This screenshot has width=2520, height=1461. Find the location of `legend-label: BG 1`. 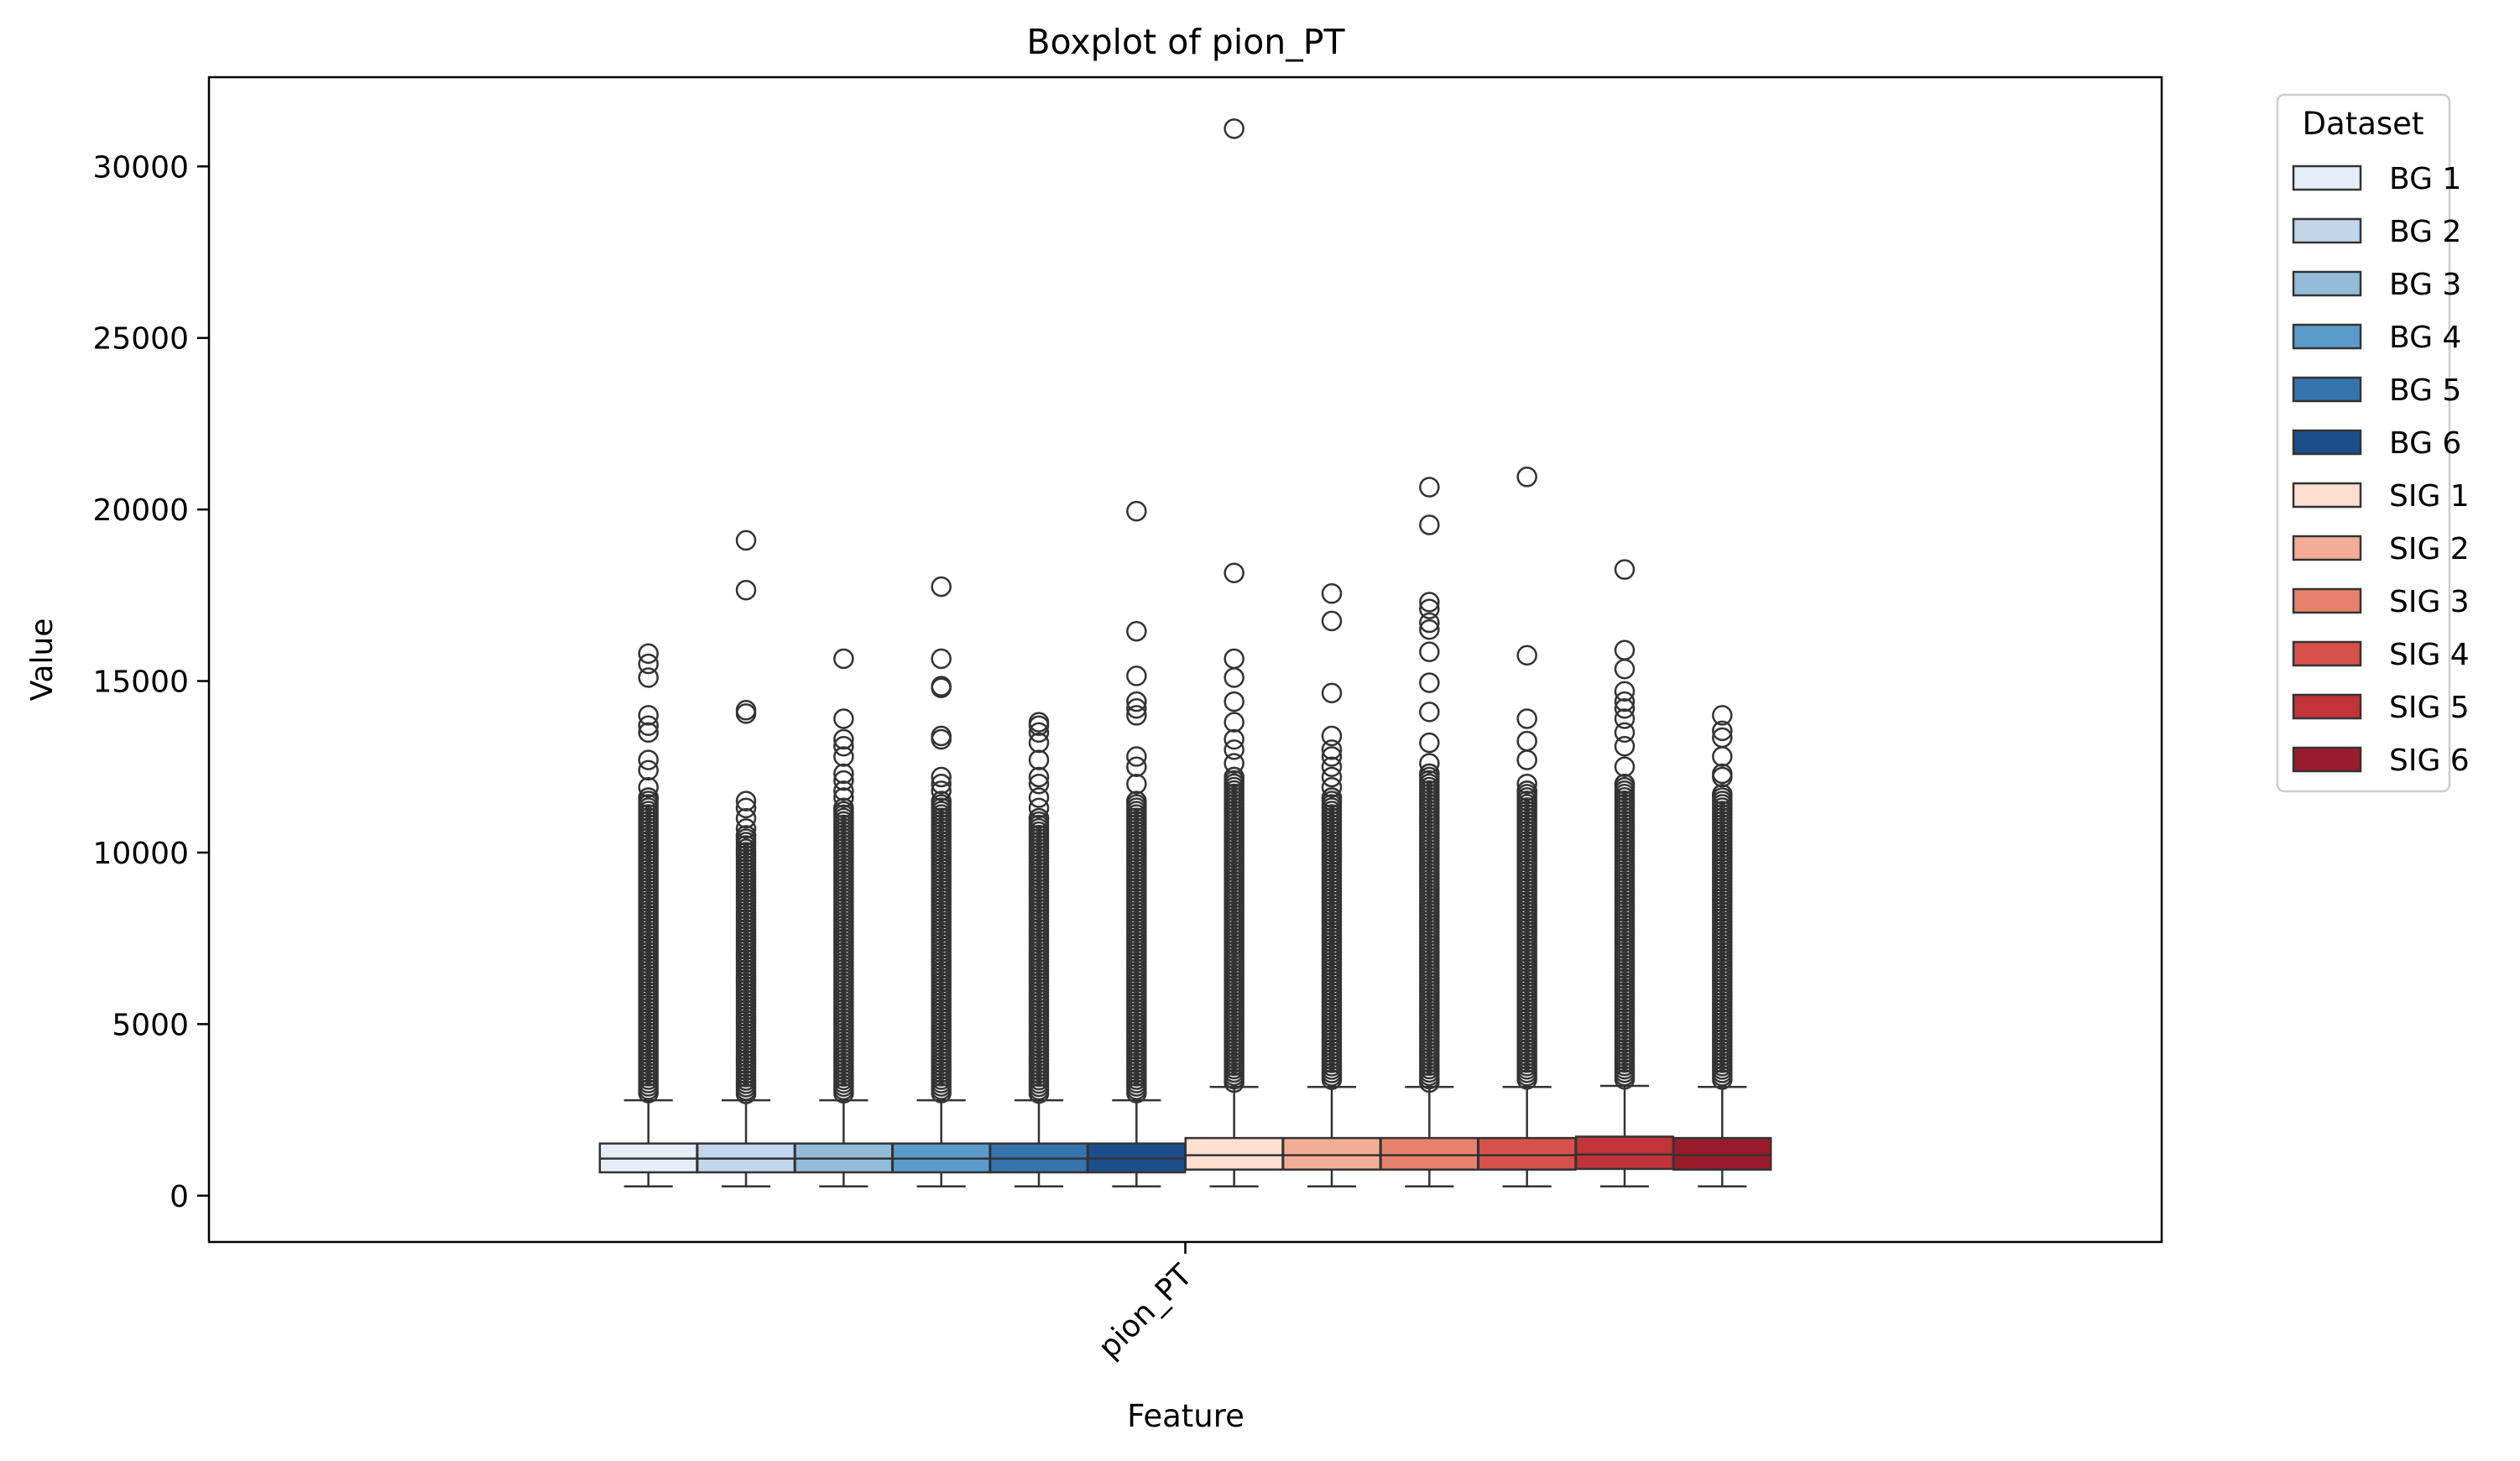

legend-label: BG 1 is located at coordinates (2425, 179).